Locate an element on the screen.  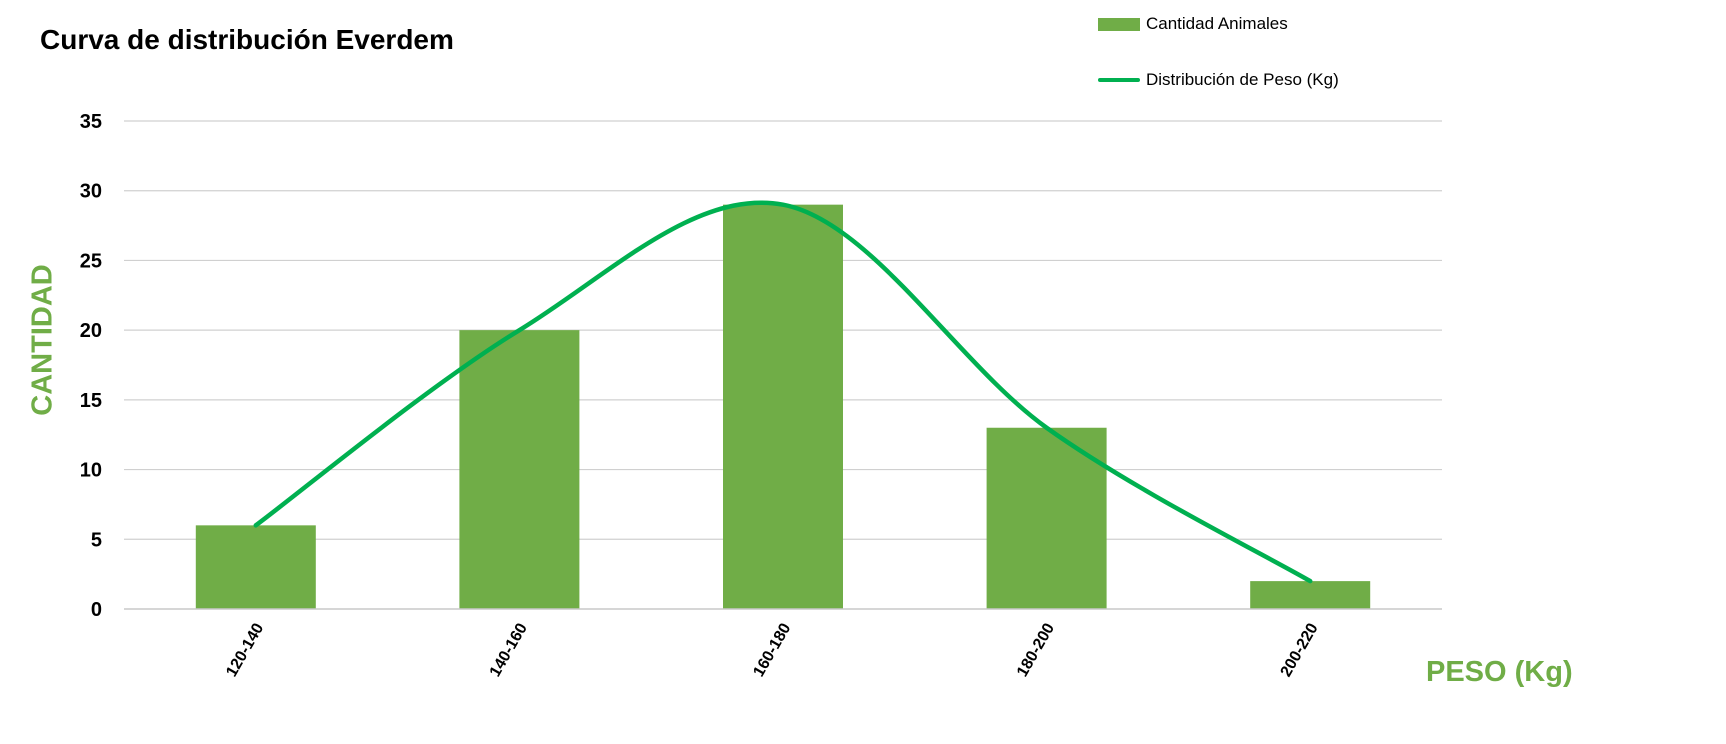
legend-bar-swatch is located at coordinates (1119, 24).